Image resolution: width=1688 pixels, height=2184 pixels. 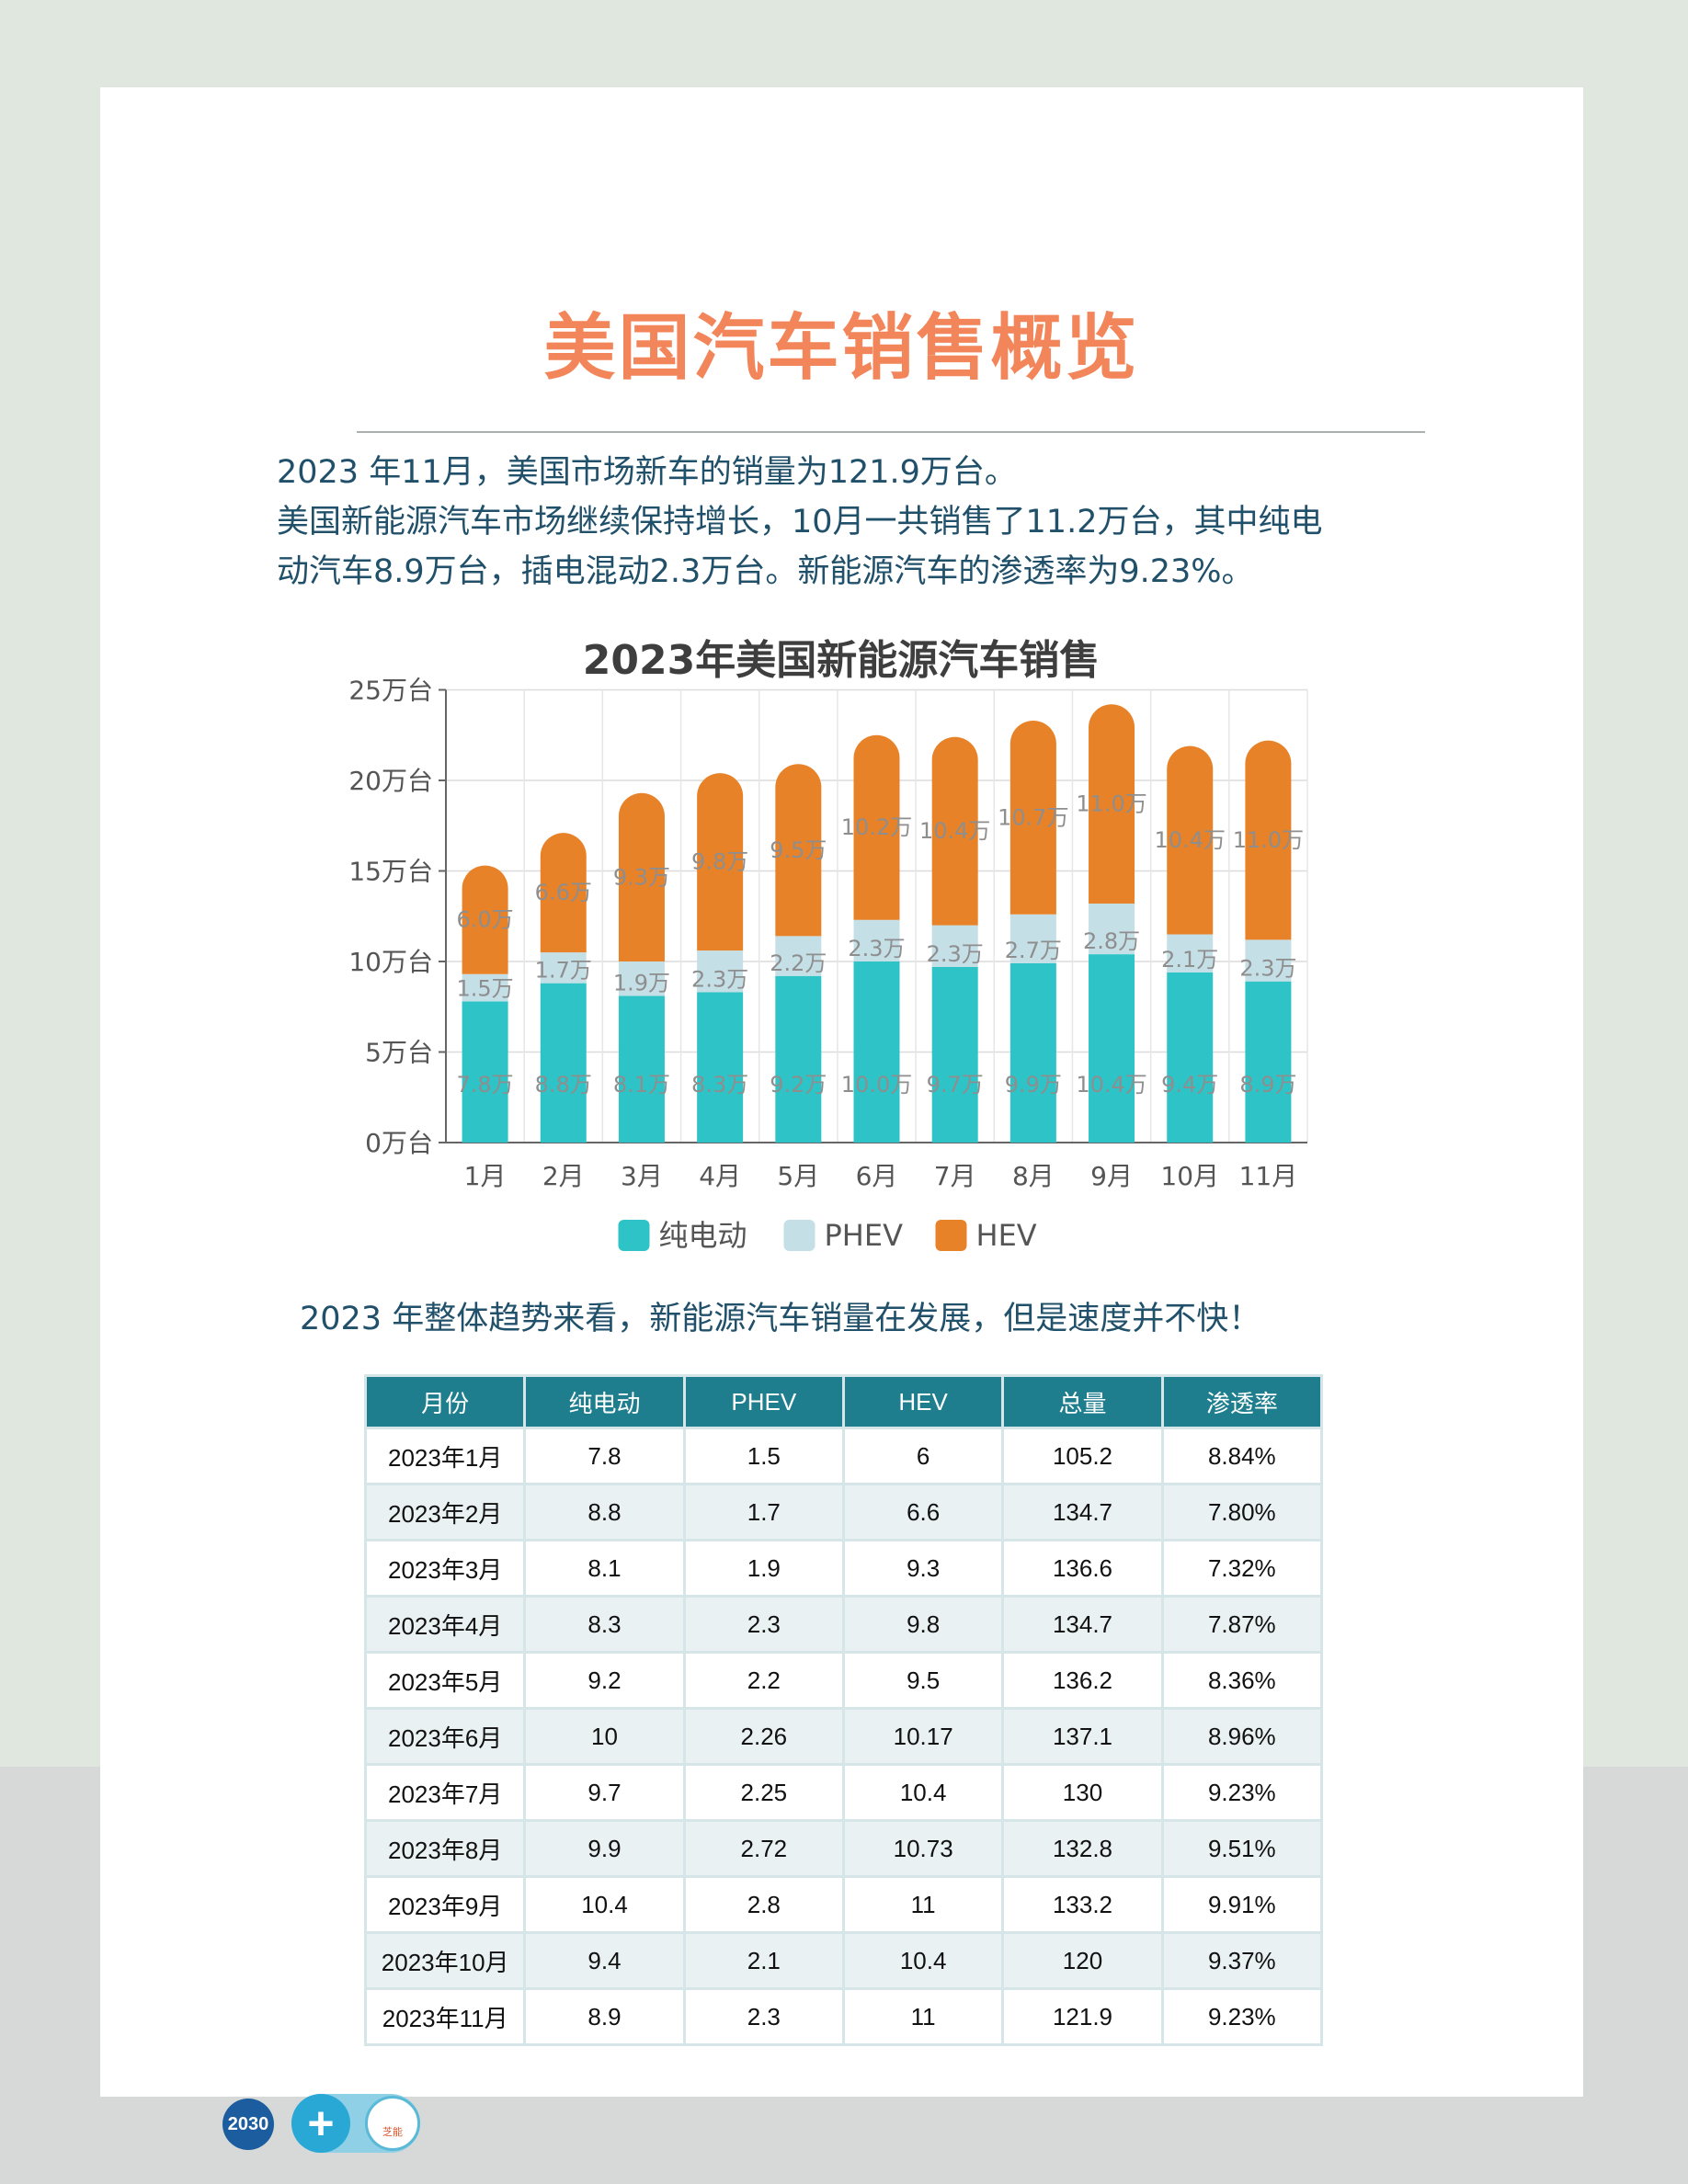 I want to click on table-cell: 6, so click(x=923, y=1456).